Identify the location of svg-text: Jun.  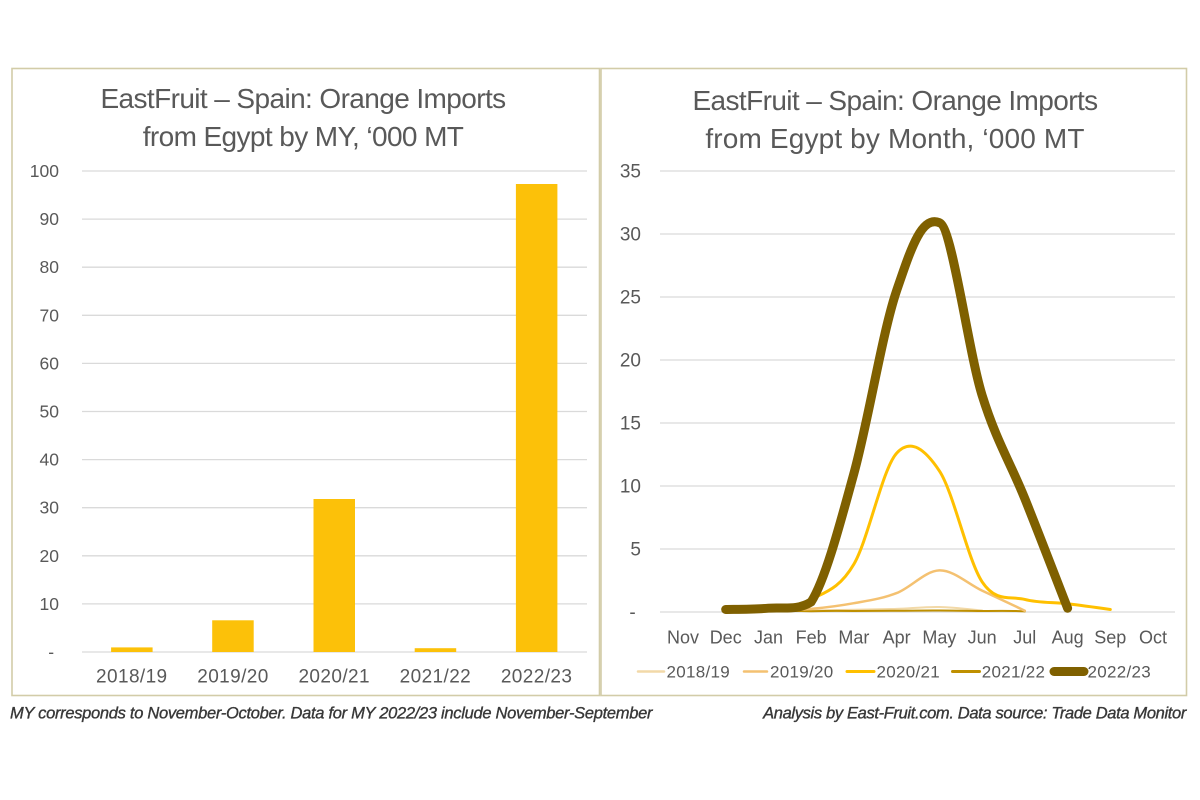
(982, 638).